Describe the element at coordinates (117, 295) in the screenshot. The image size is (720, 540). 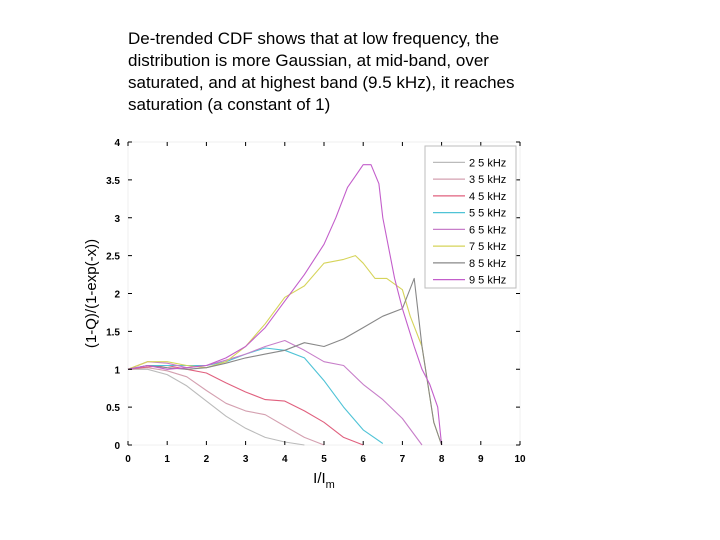
I see `y-tick-label: 2` at that location.